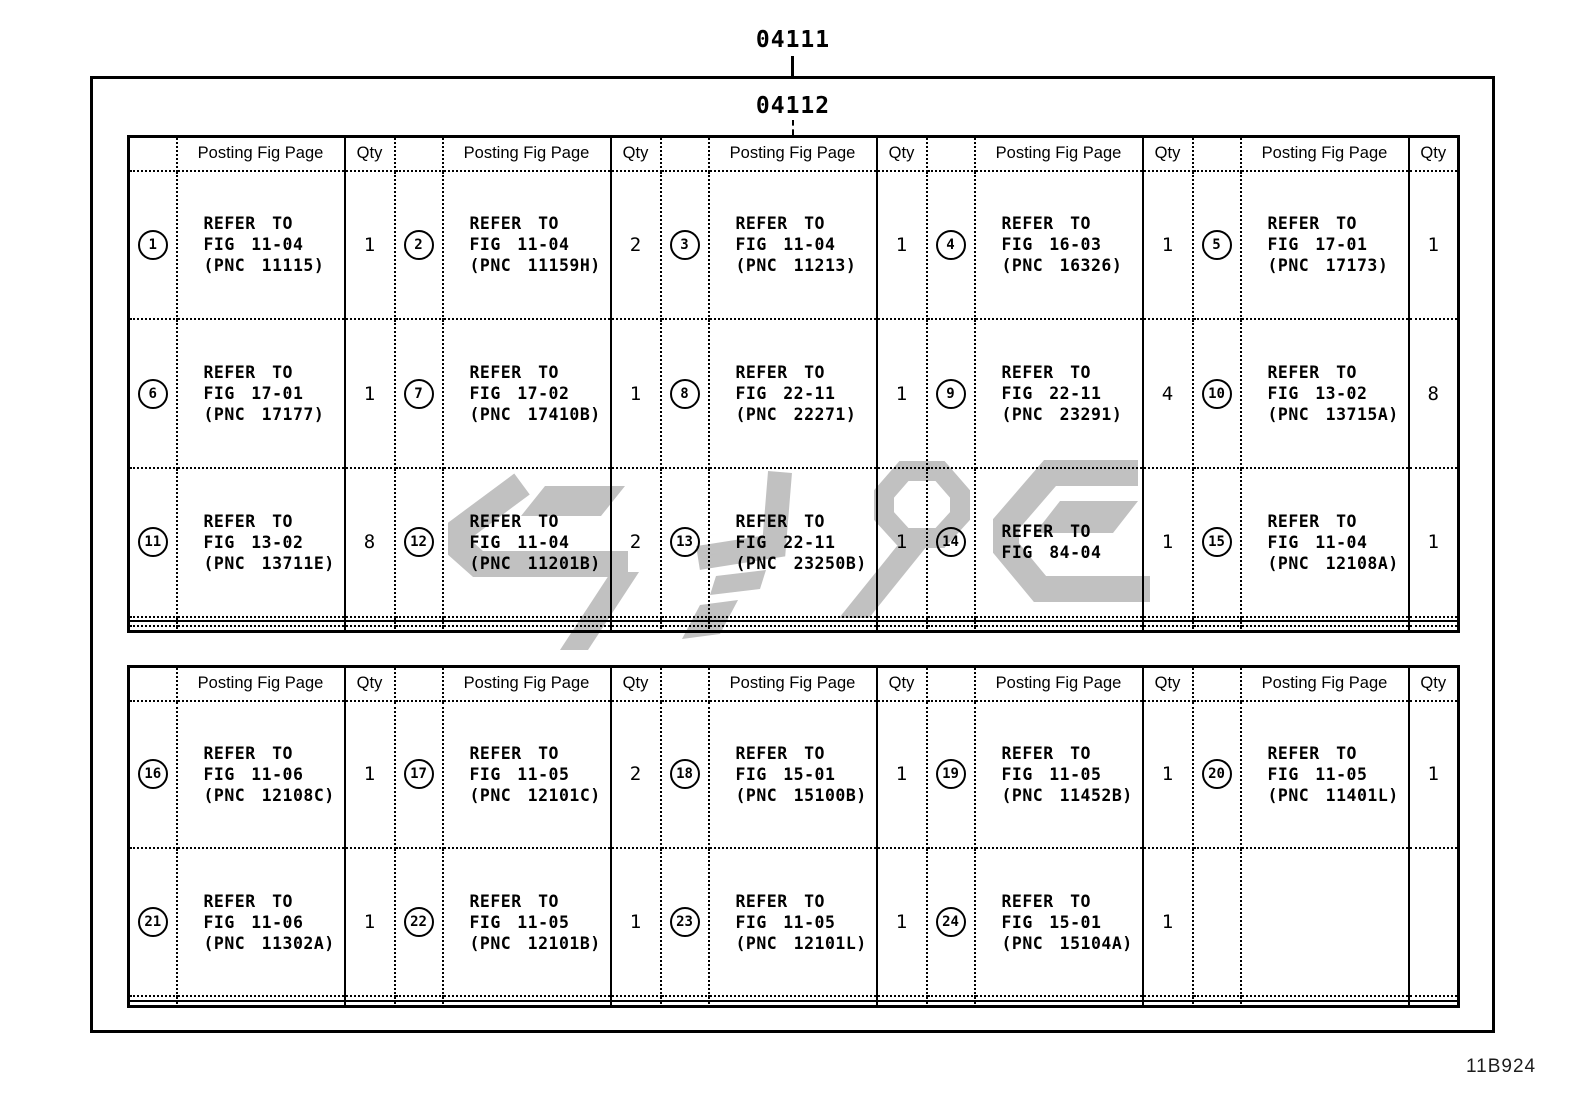 This screenshot has height=1099, width=1592. Describe the element at coordinates (152, 922) in the screenshot. I see `item-number-cell: 21` at that location.